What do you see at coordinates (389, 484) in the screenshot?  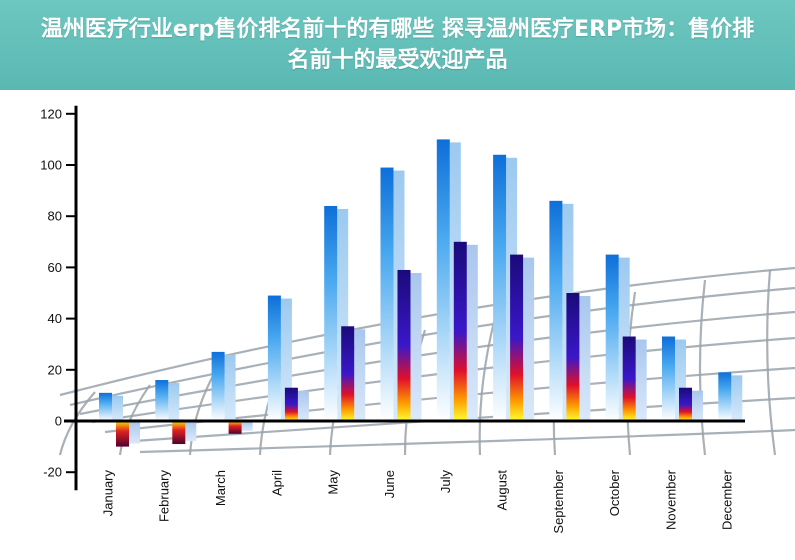 I see `x-tick-label: June` at bounding box center [389, 484].